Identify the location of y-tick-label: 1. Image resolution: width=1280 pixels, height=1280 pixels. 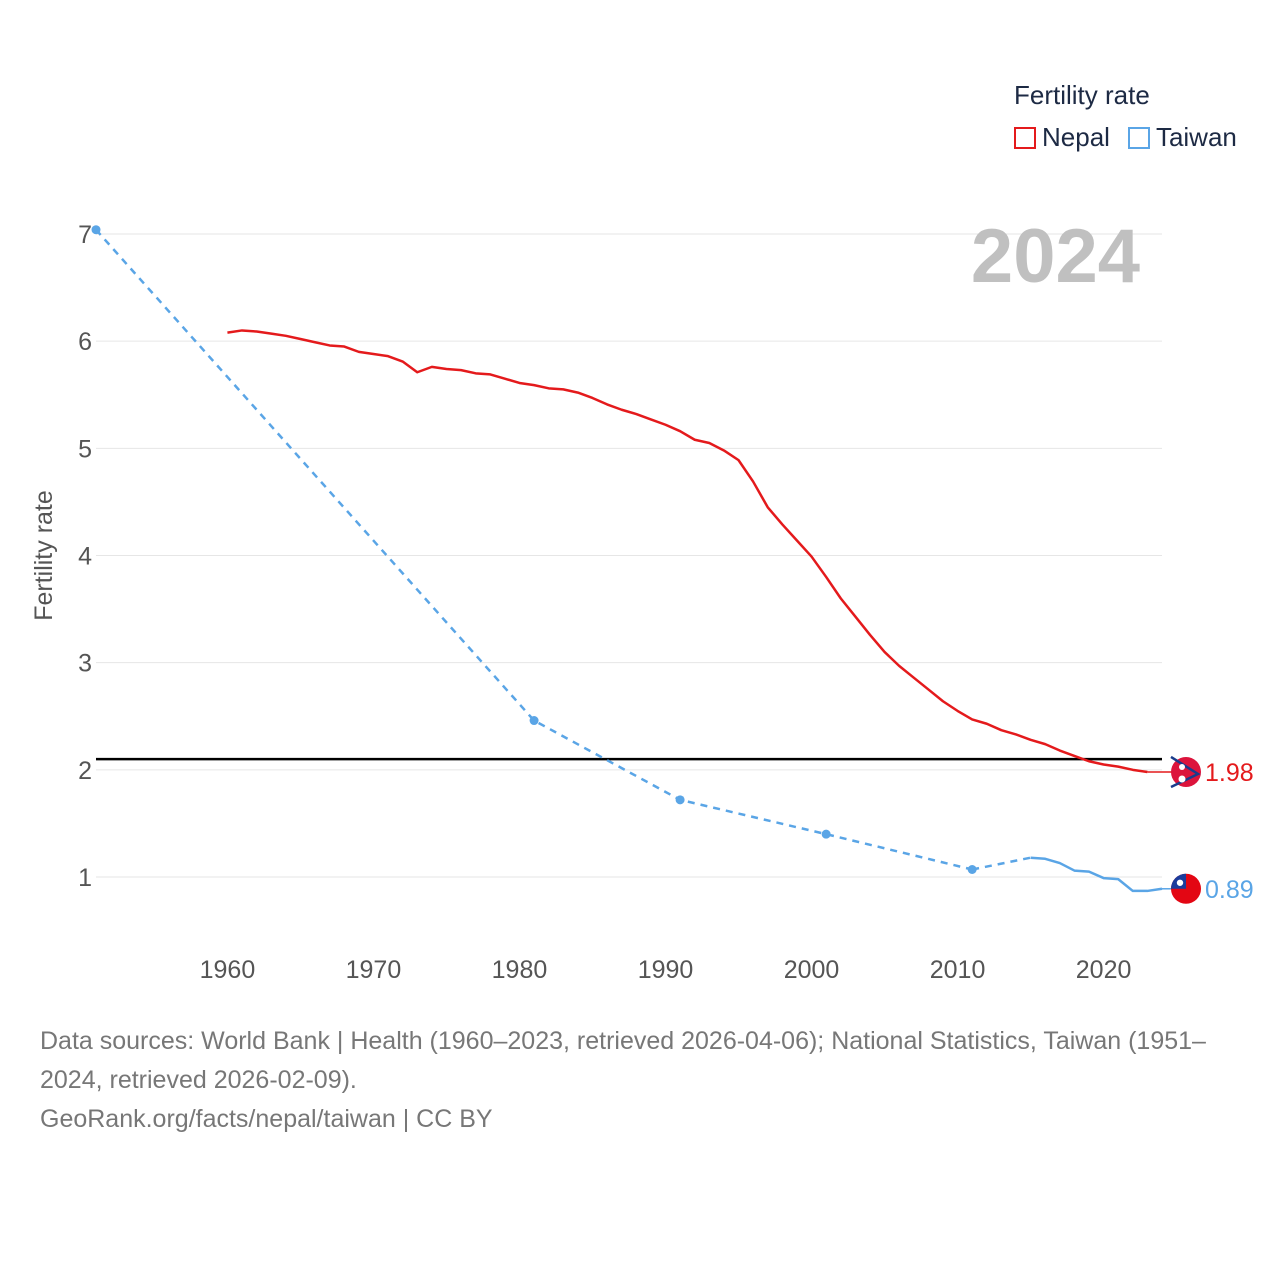
(85, 878).